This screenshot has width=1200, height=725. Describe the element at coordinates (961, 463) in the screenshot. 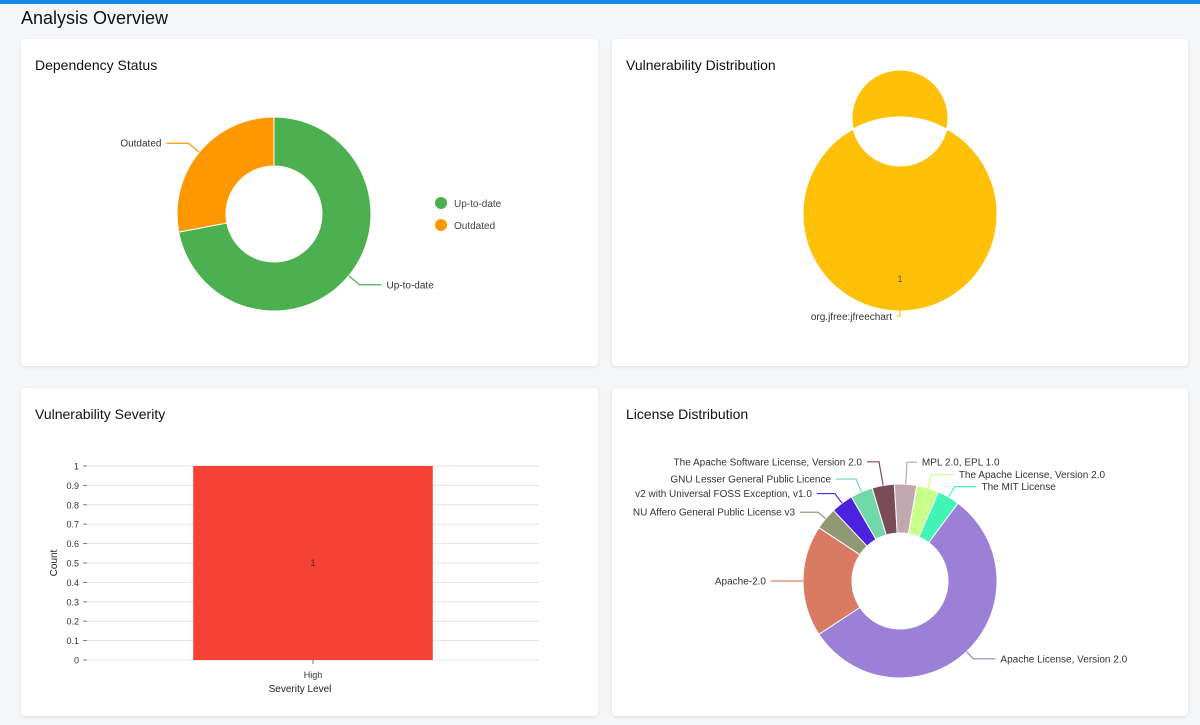

I see `slice-label-mpl-2-0-epl-1-0: MPL 2.0, EPL 1.0` at that location.